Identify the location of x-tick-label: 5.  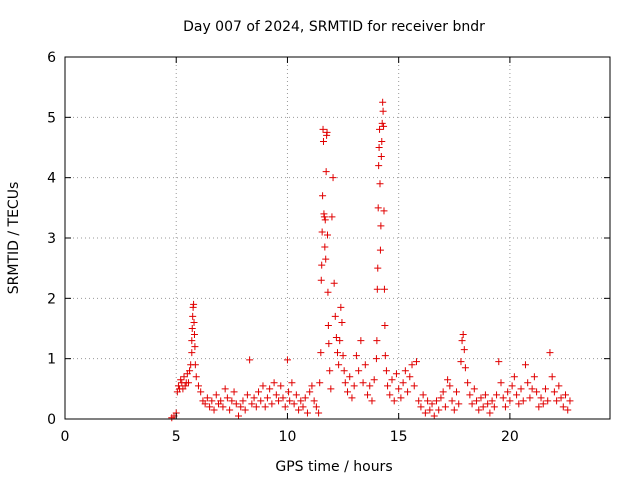
(176, 437).